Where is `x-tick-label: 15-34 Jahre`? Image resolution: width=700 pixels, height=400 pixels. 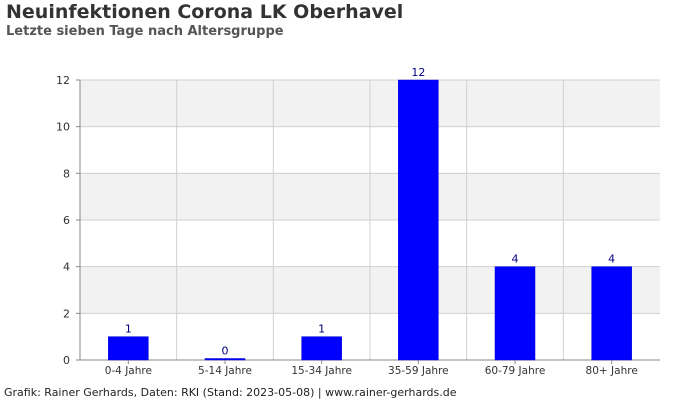
x-tick-label: 15-34 Jahre is located at coordinates (321, 371).